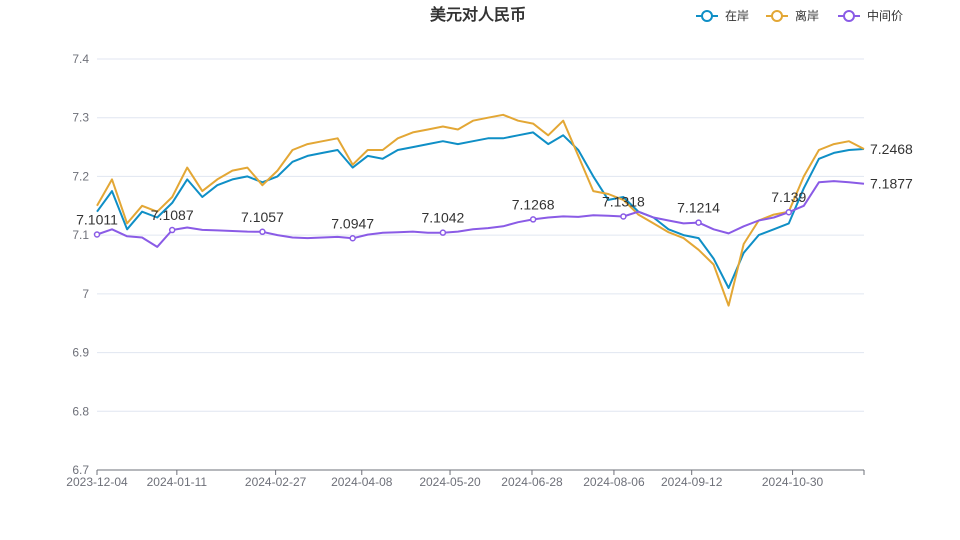  Describe the element at coordinates (80, 470) in the screenshot. I see `y-tick-label: 6.7` at that location.